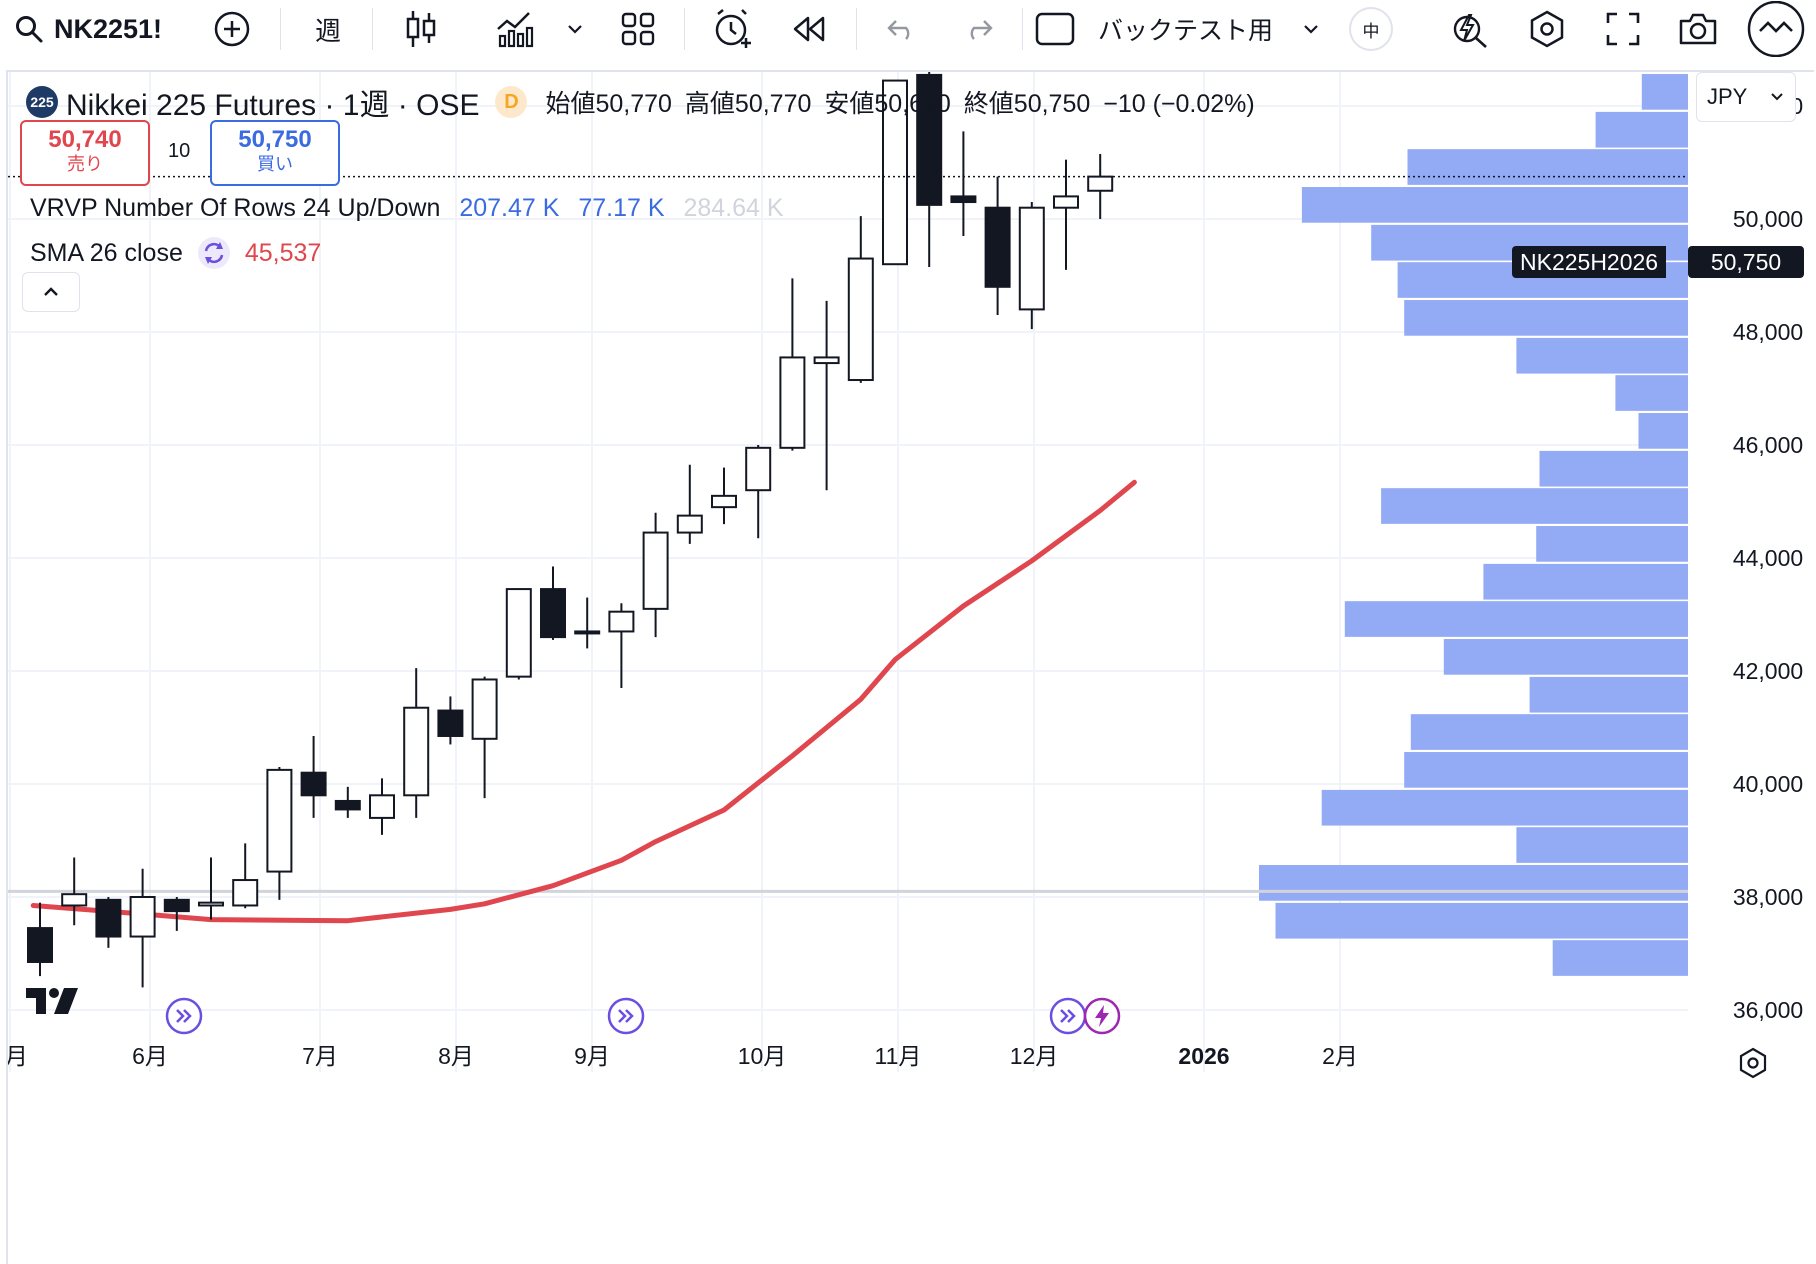  What do you see at coordinates (175, 253) in the screenshot?
I see `sma-legend: SMA 26 close 45,537` at bounding box center [175, 253].